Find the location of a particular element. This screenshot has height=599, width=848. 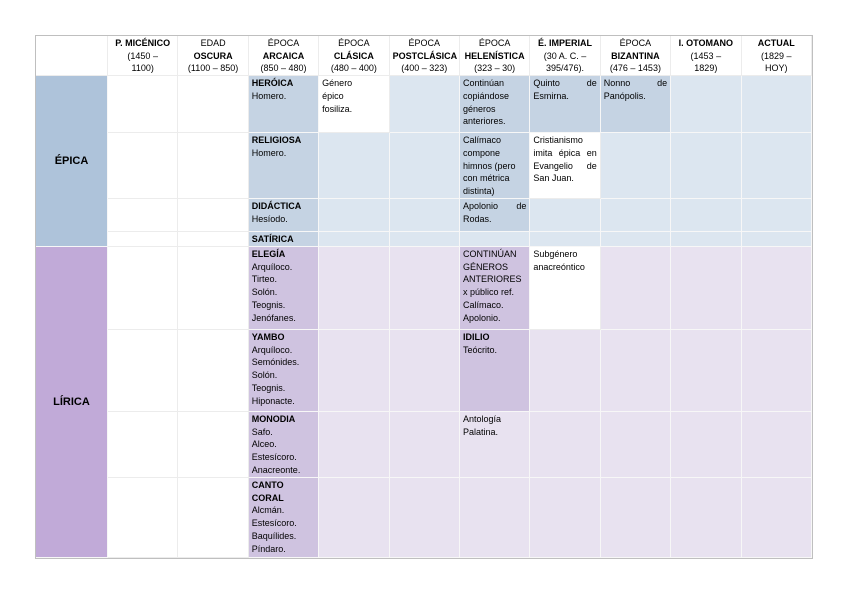

cell-epica-2-helenistica: Apolonio de Rodas. is located at coordinates (495, 215).